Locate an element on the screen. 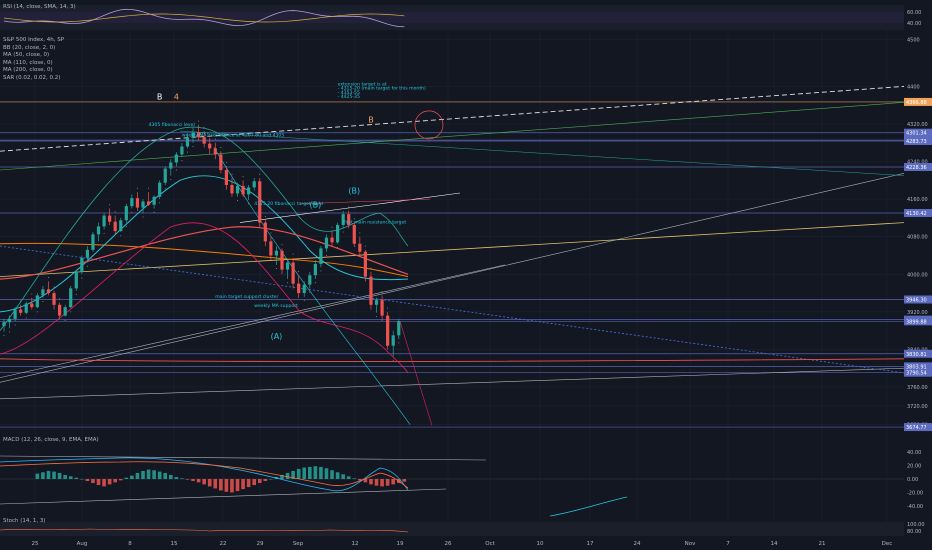 The image size is (932, 550). price-tick-label: 4500 is located at coordinates (913, 40).